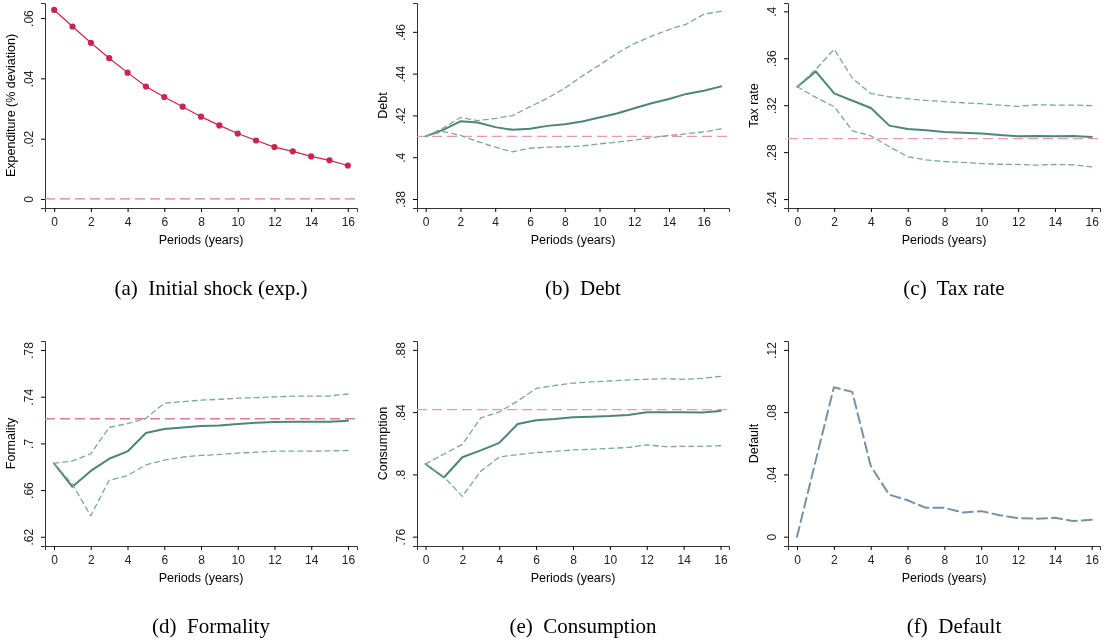  I want to click on y-tick-label: .74, so click(29, 397).